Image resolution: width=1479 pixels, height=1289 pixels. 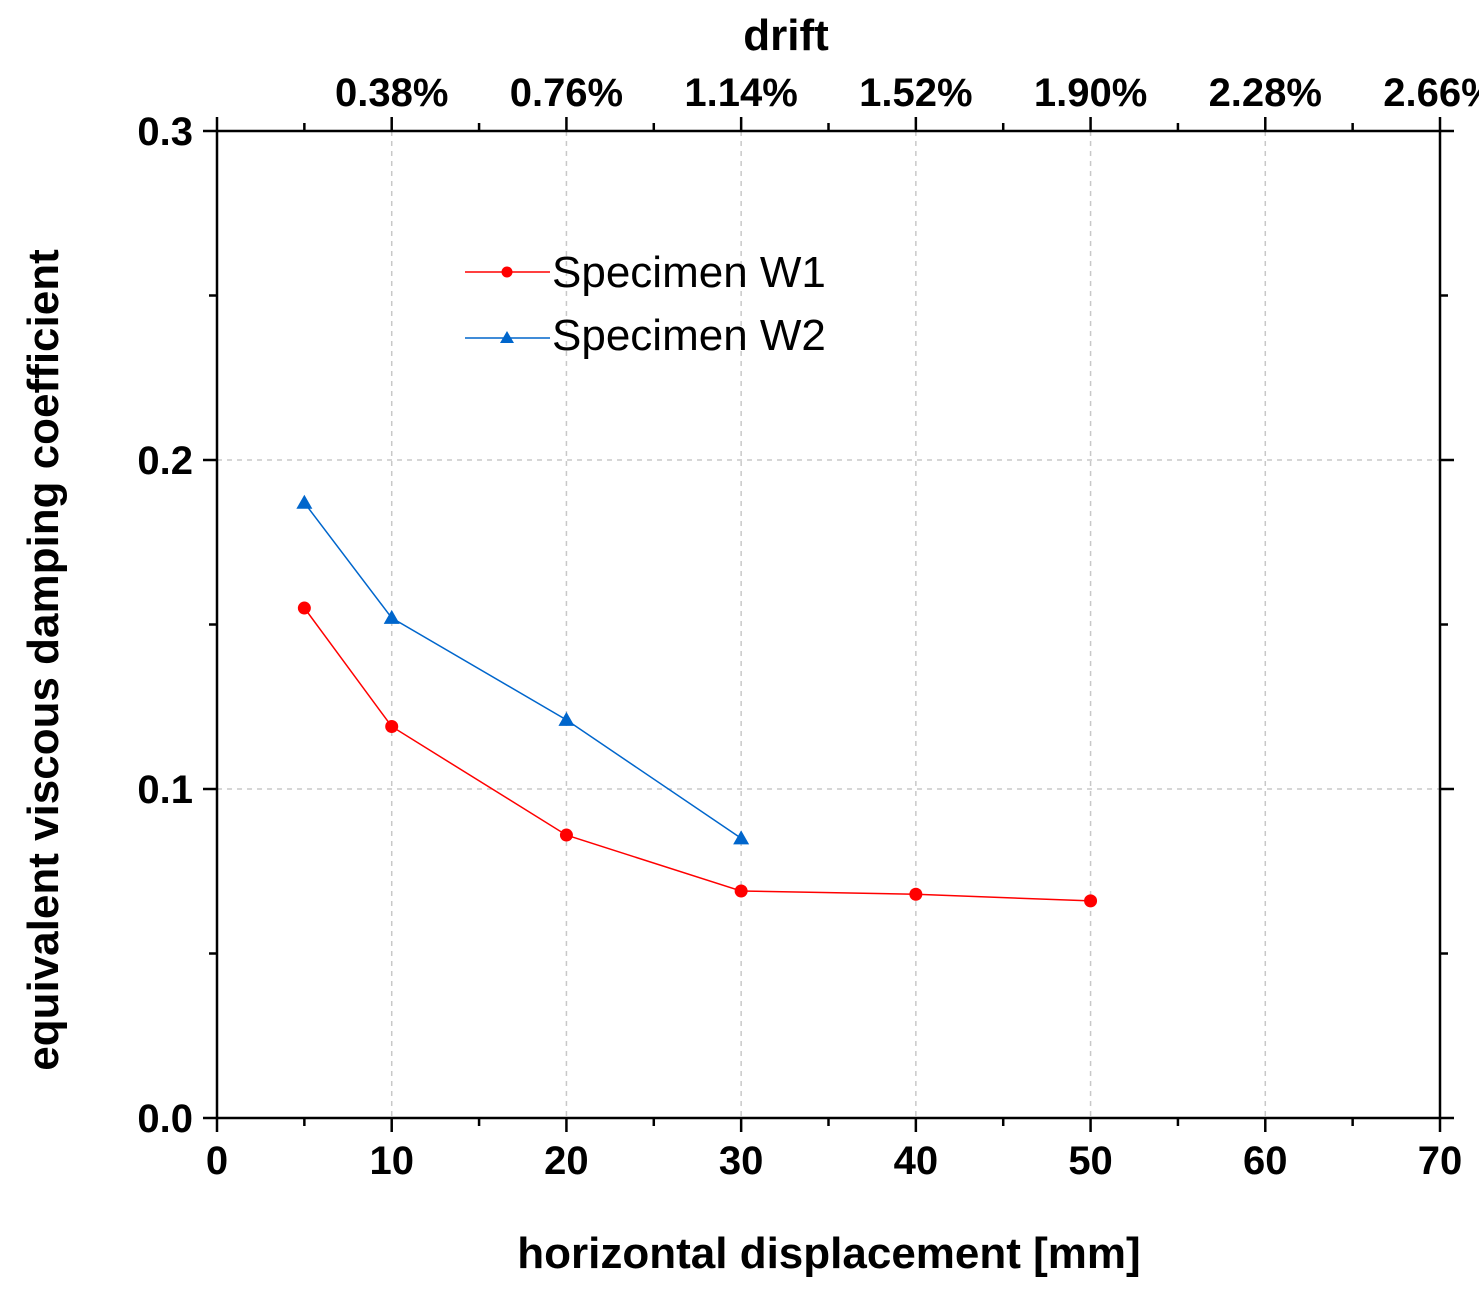 What do you see at coordinates (740, 93) in the screenshot?
I see `top-tick-label: 1.14%` at bounding box center [740, 93].